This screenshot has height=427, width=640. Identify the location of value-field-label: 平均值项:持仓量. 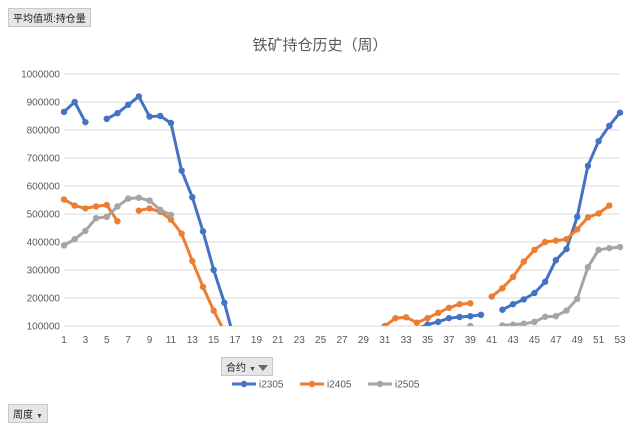
(49, 19).